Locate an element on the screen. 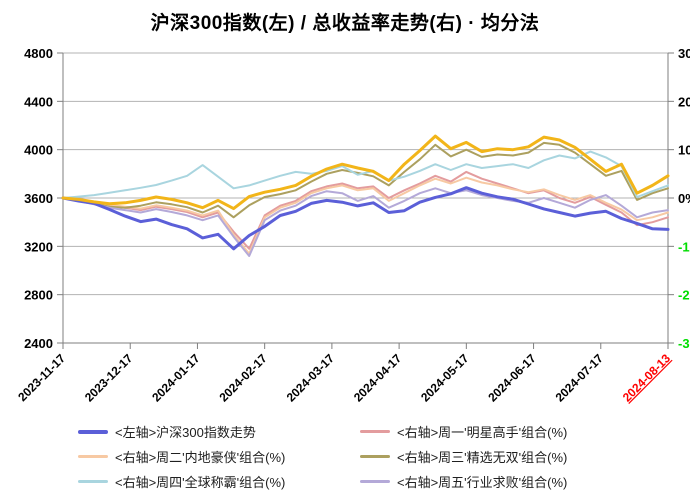 The width and height of the screenshot is (690, 500). right-axis-tick-label: -30% is located at coordinates (684, 343).